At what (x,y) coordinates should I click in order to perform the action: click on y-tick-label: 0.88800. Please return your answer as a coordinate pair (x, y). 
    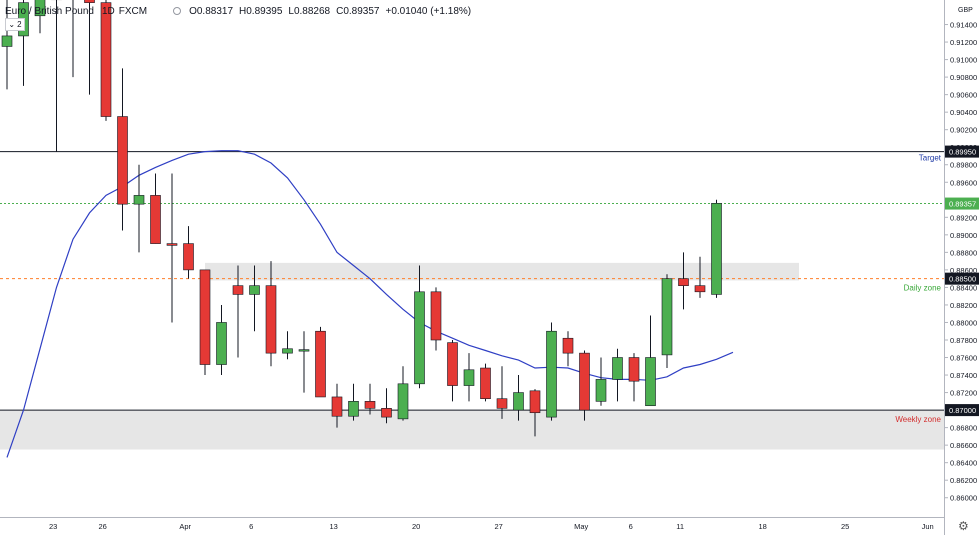
    Looking at the image, I should click on (963, 252).